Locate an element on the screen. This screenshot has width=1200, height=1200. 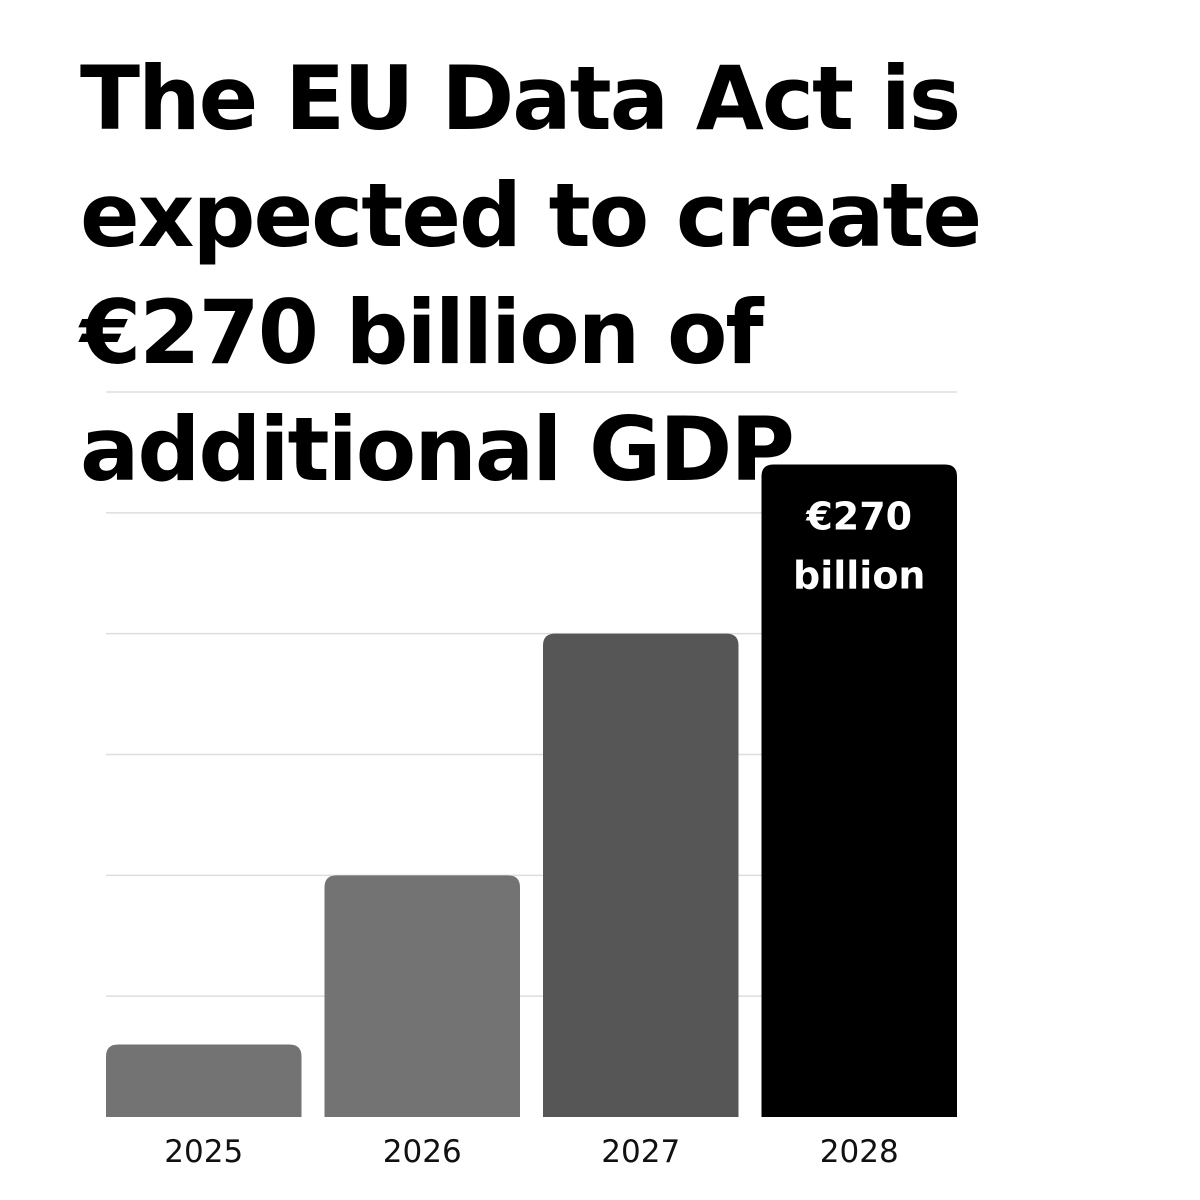
bar-2027 is located at coordinates (641, 875).